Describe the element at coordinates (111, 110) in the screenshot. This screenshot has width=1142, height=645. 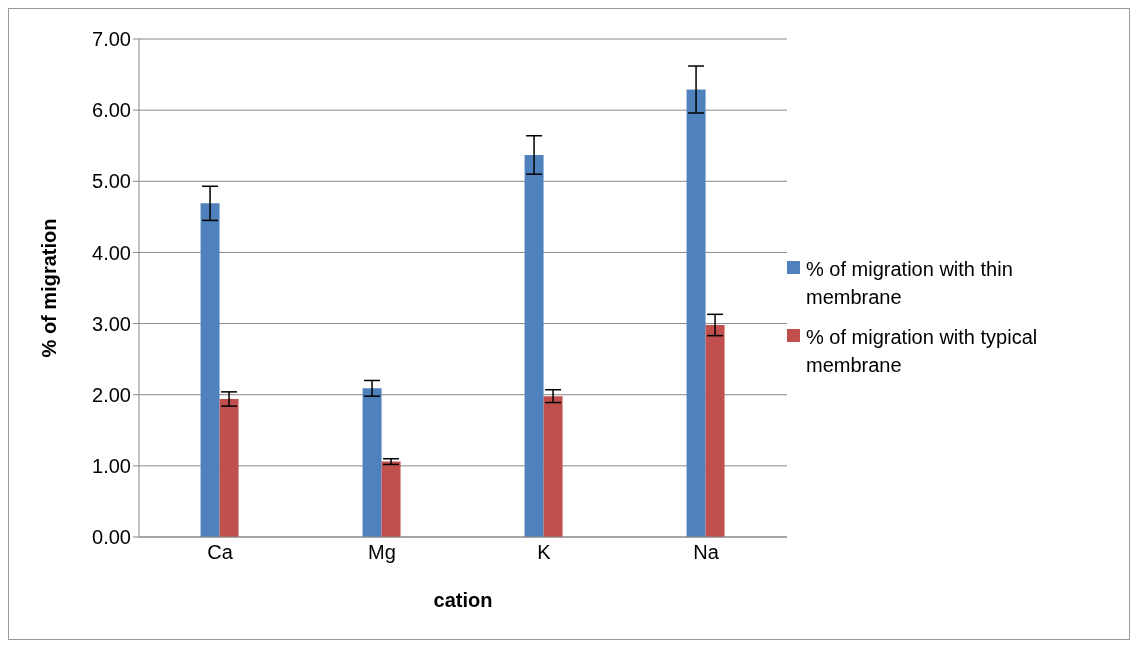
I see `y-tick-label: 6.00` at that location.